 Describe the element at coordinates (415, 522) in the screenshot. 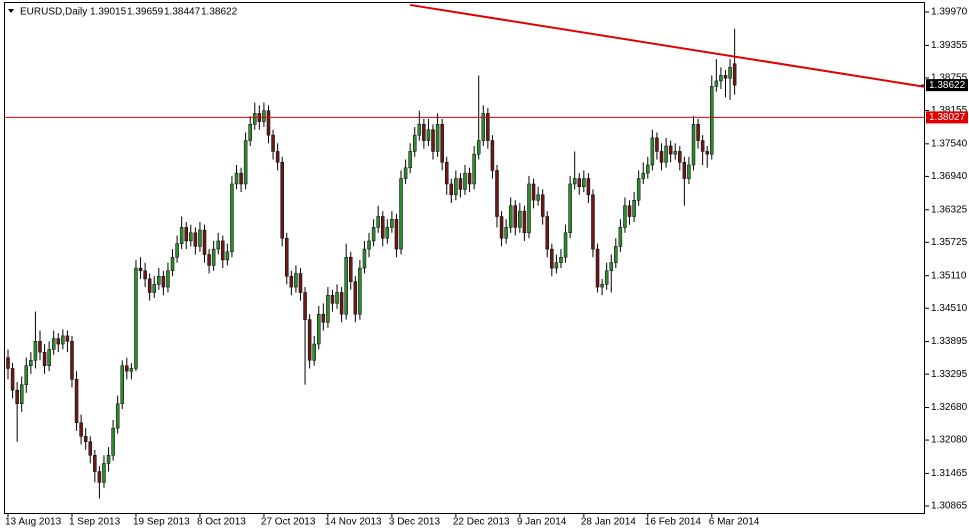

I see `x-tick-label: 3 Dec 2013` at that location.